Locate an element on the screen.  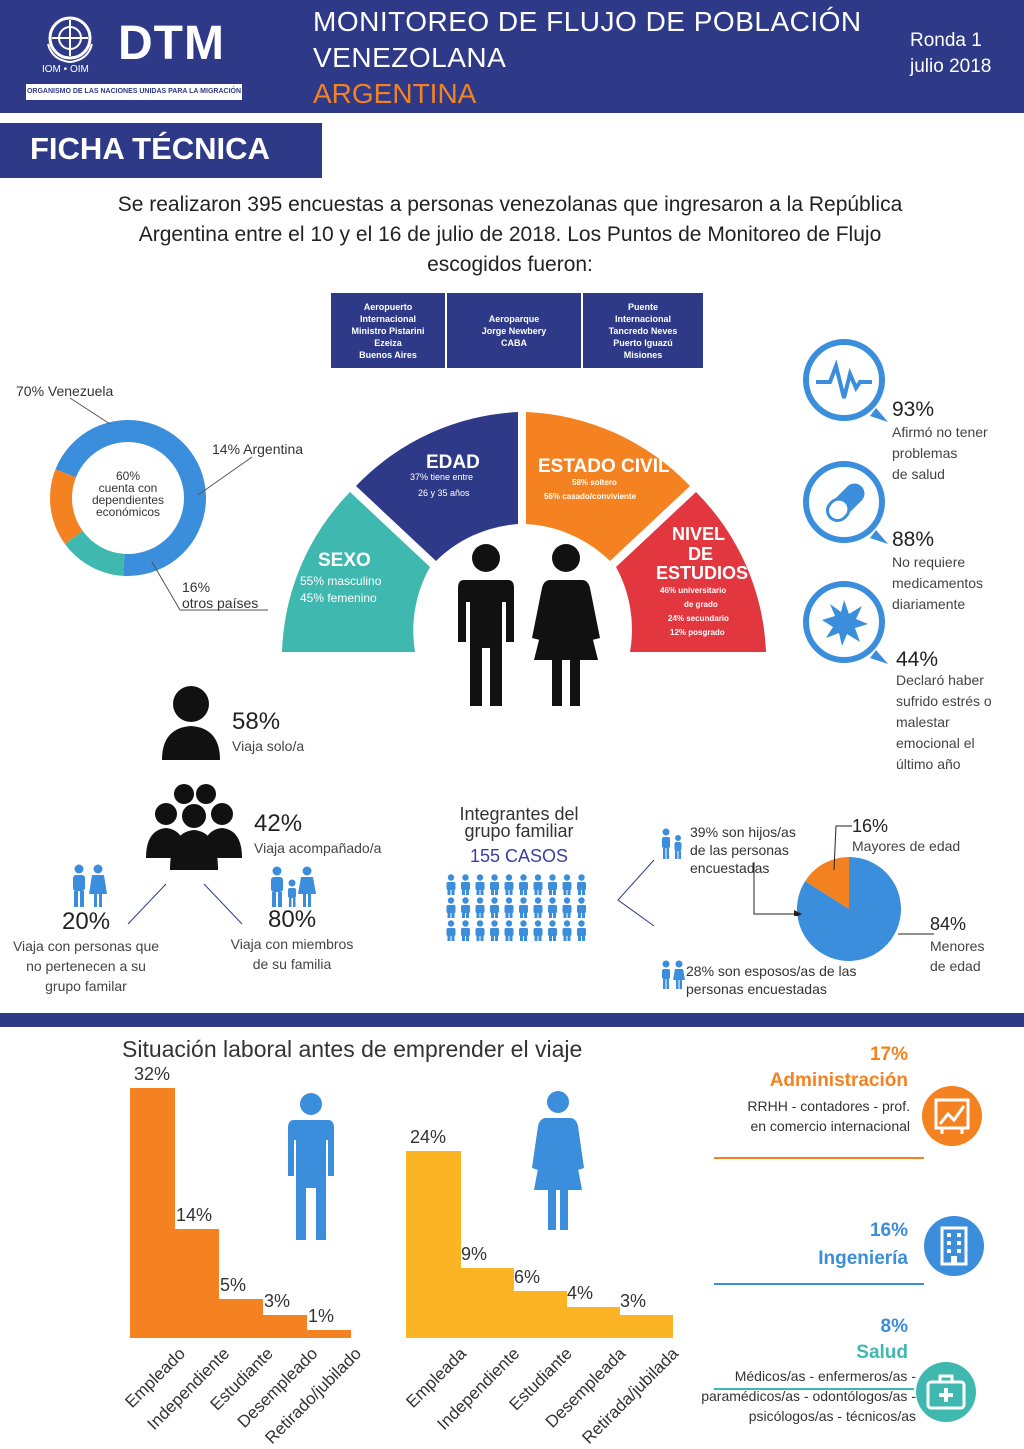
alone-pct: 58% is located at coordinates (256, 721).